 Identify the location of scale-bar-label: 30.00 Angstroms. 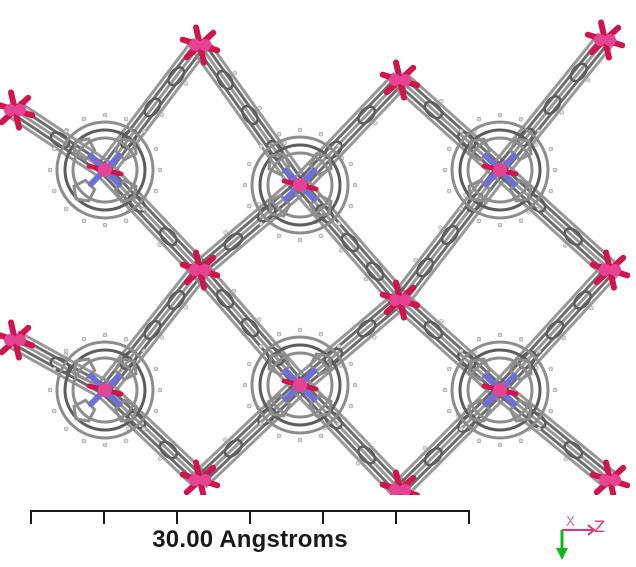
(250, 539).